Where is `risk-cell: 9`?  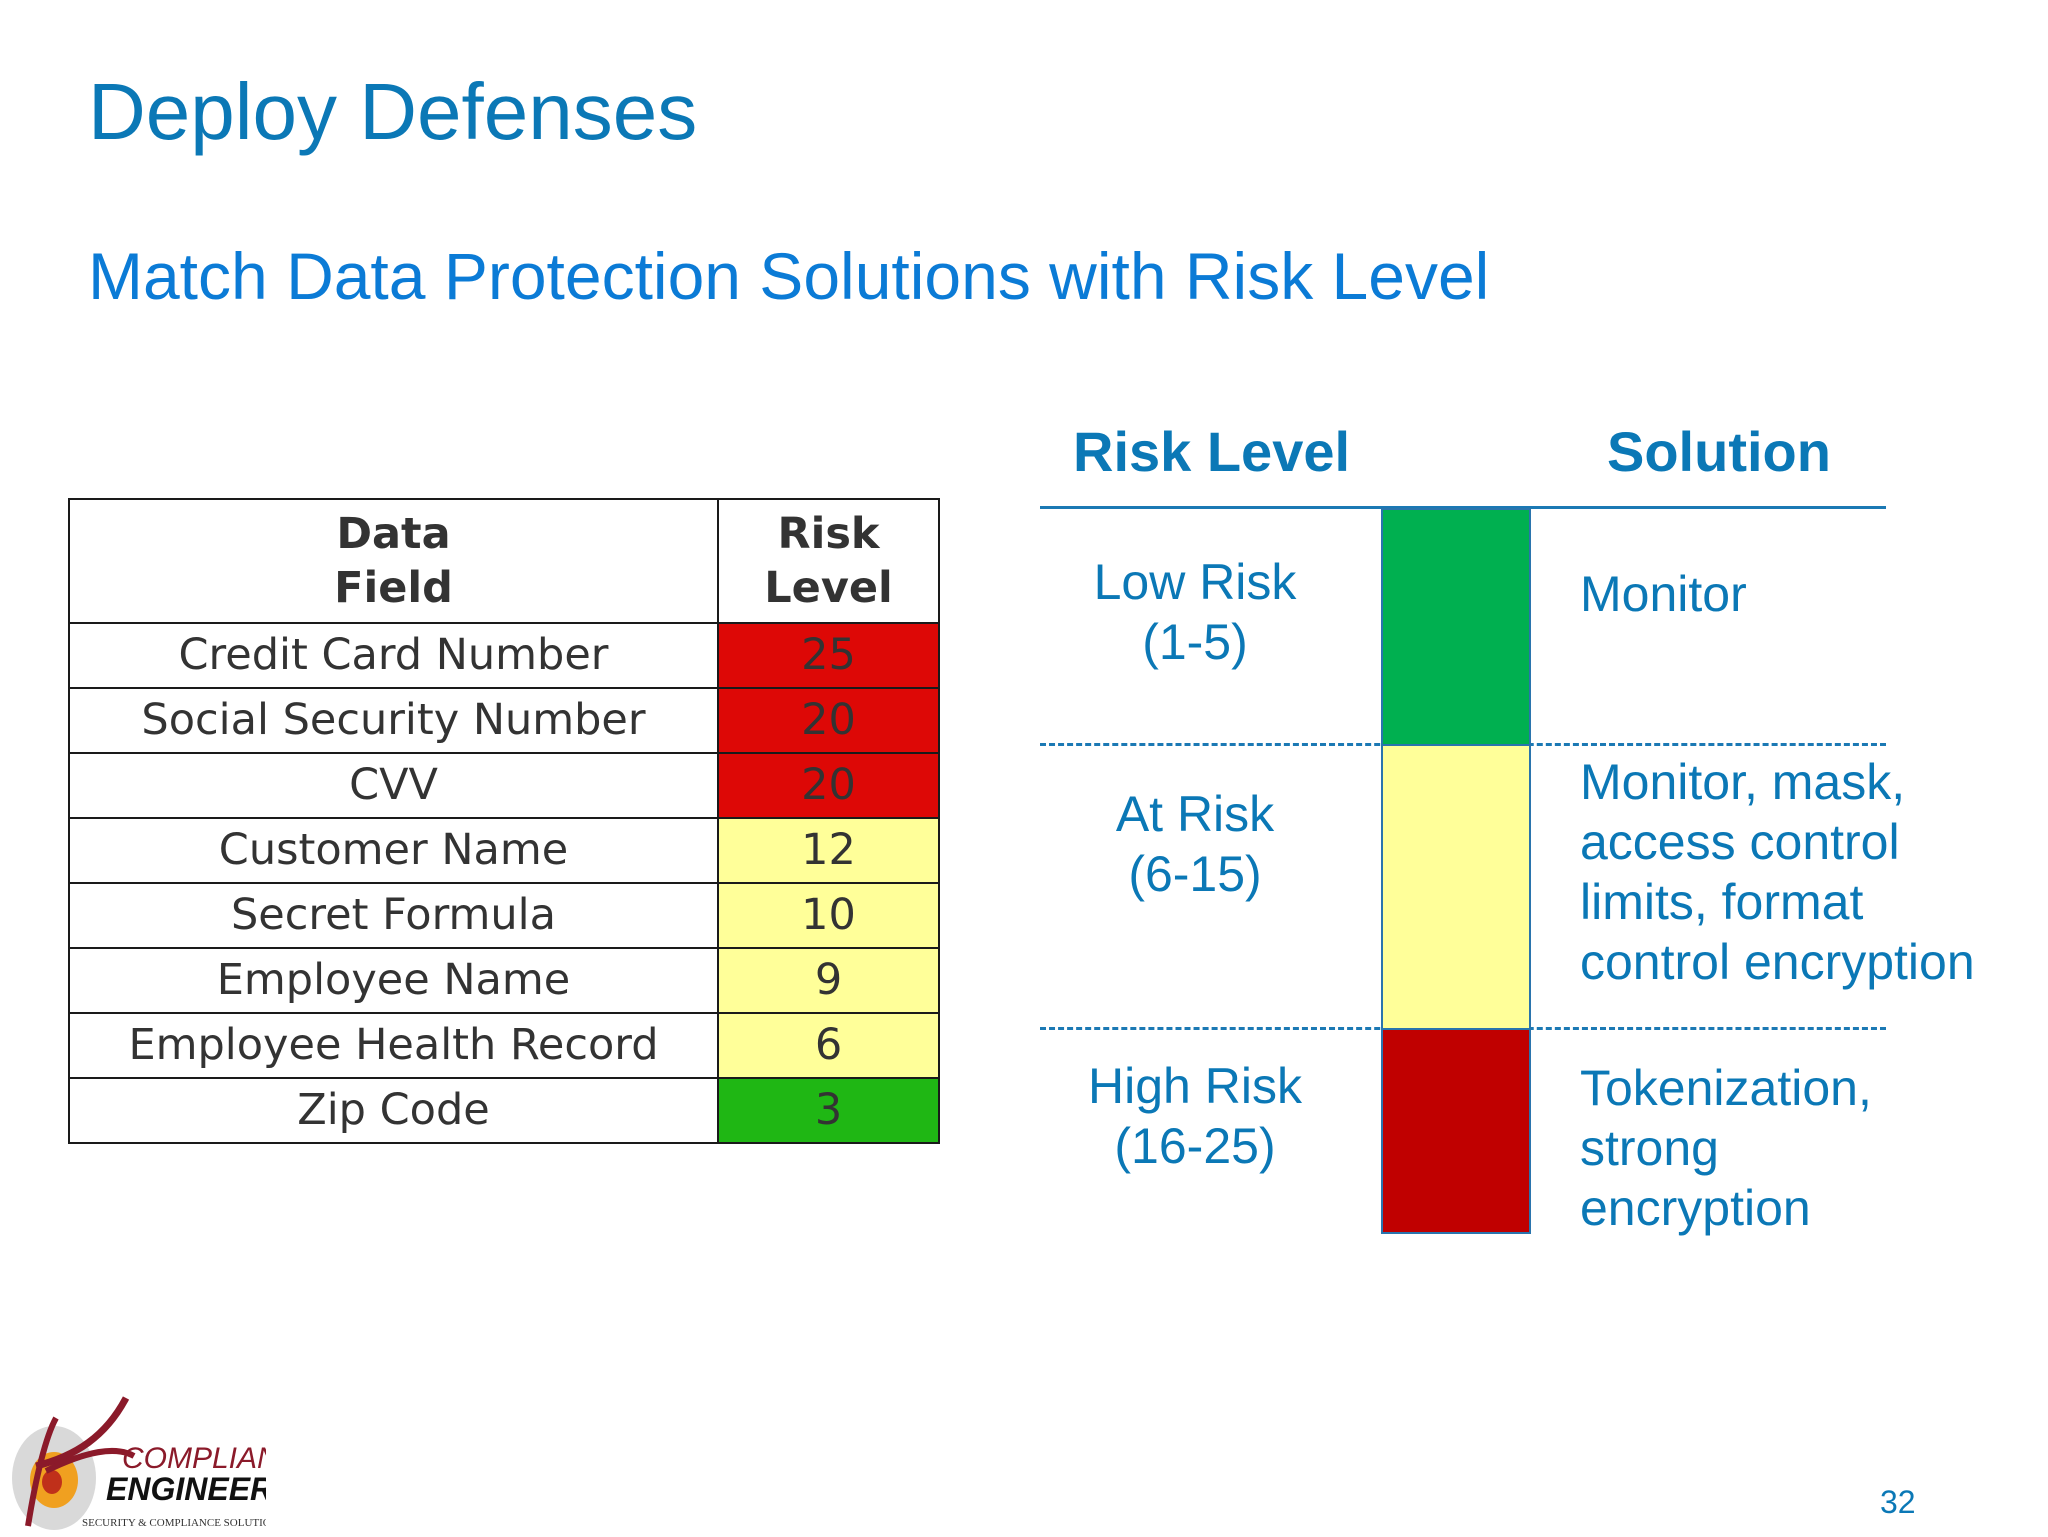
risk-cell: 9 is located at coordinates (828, 980).